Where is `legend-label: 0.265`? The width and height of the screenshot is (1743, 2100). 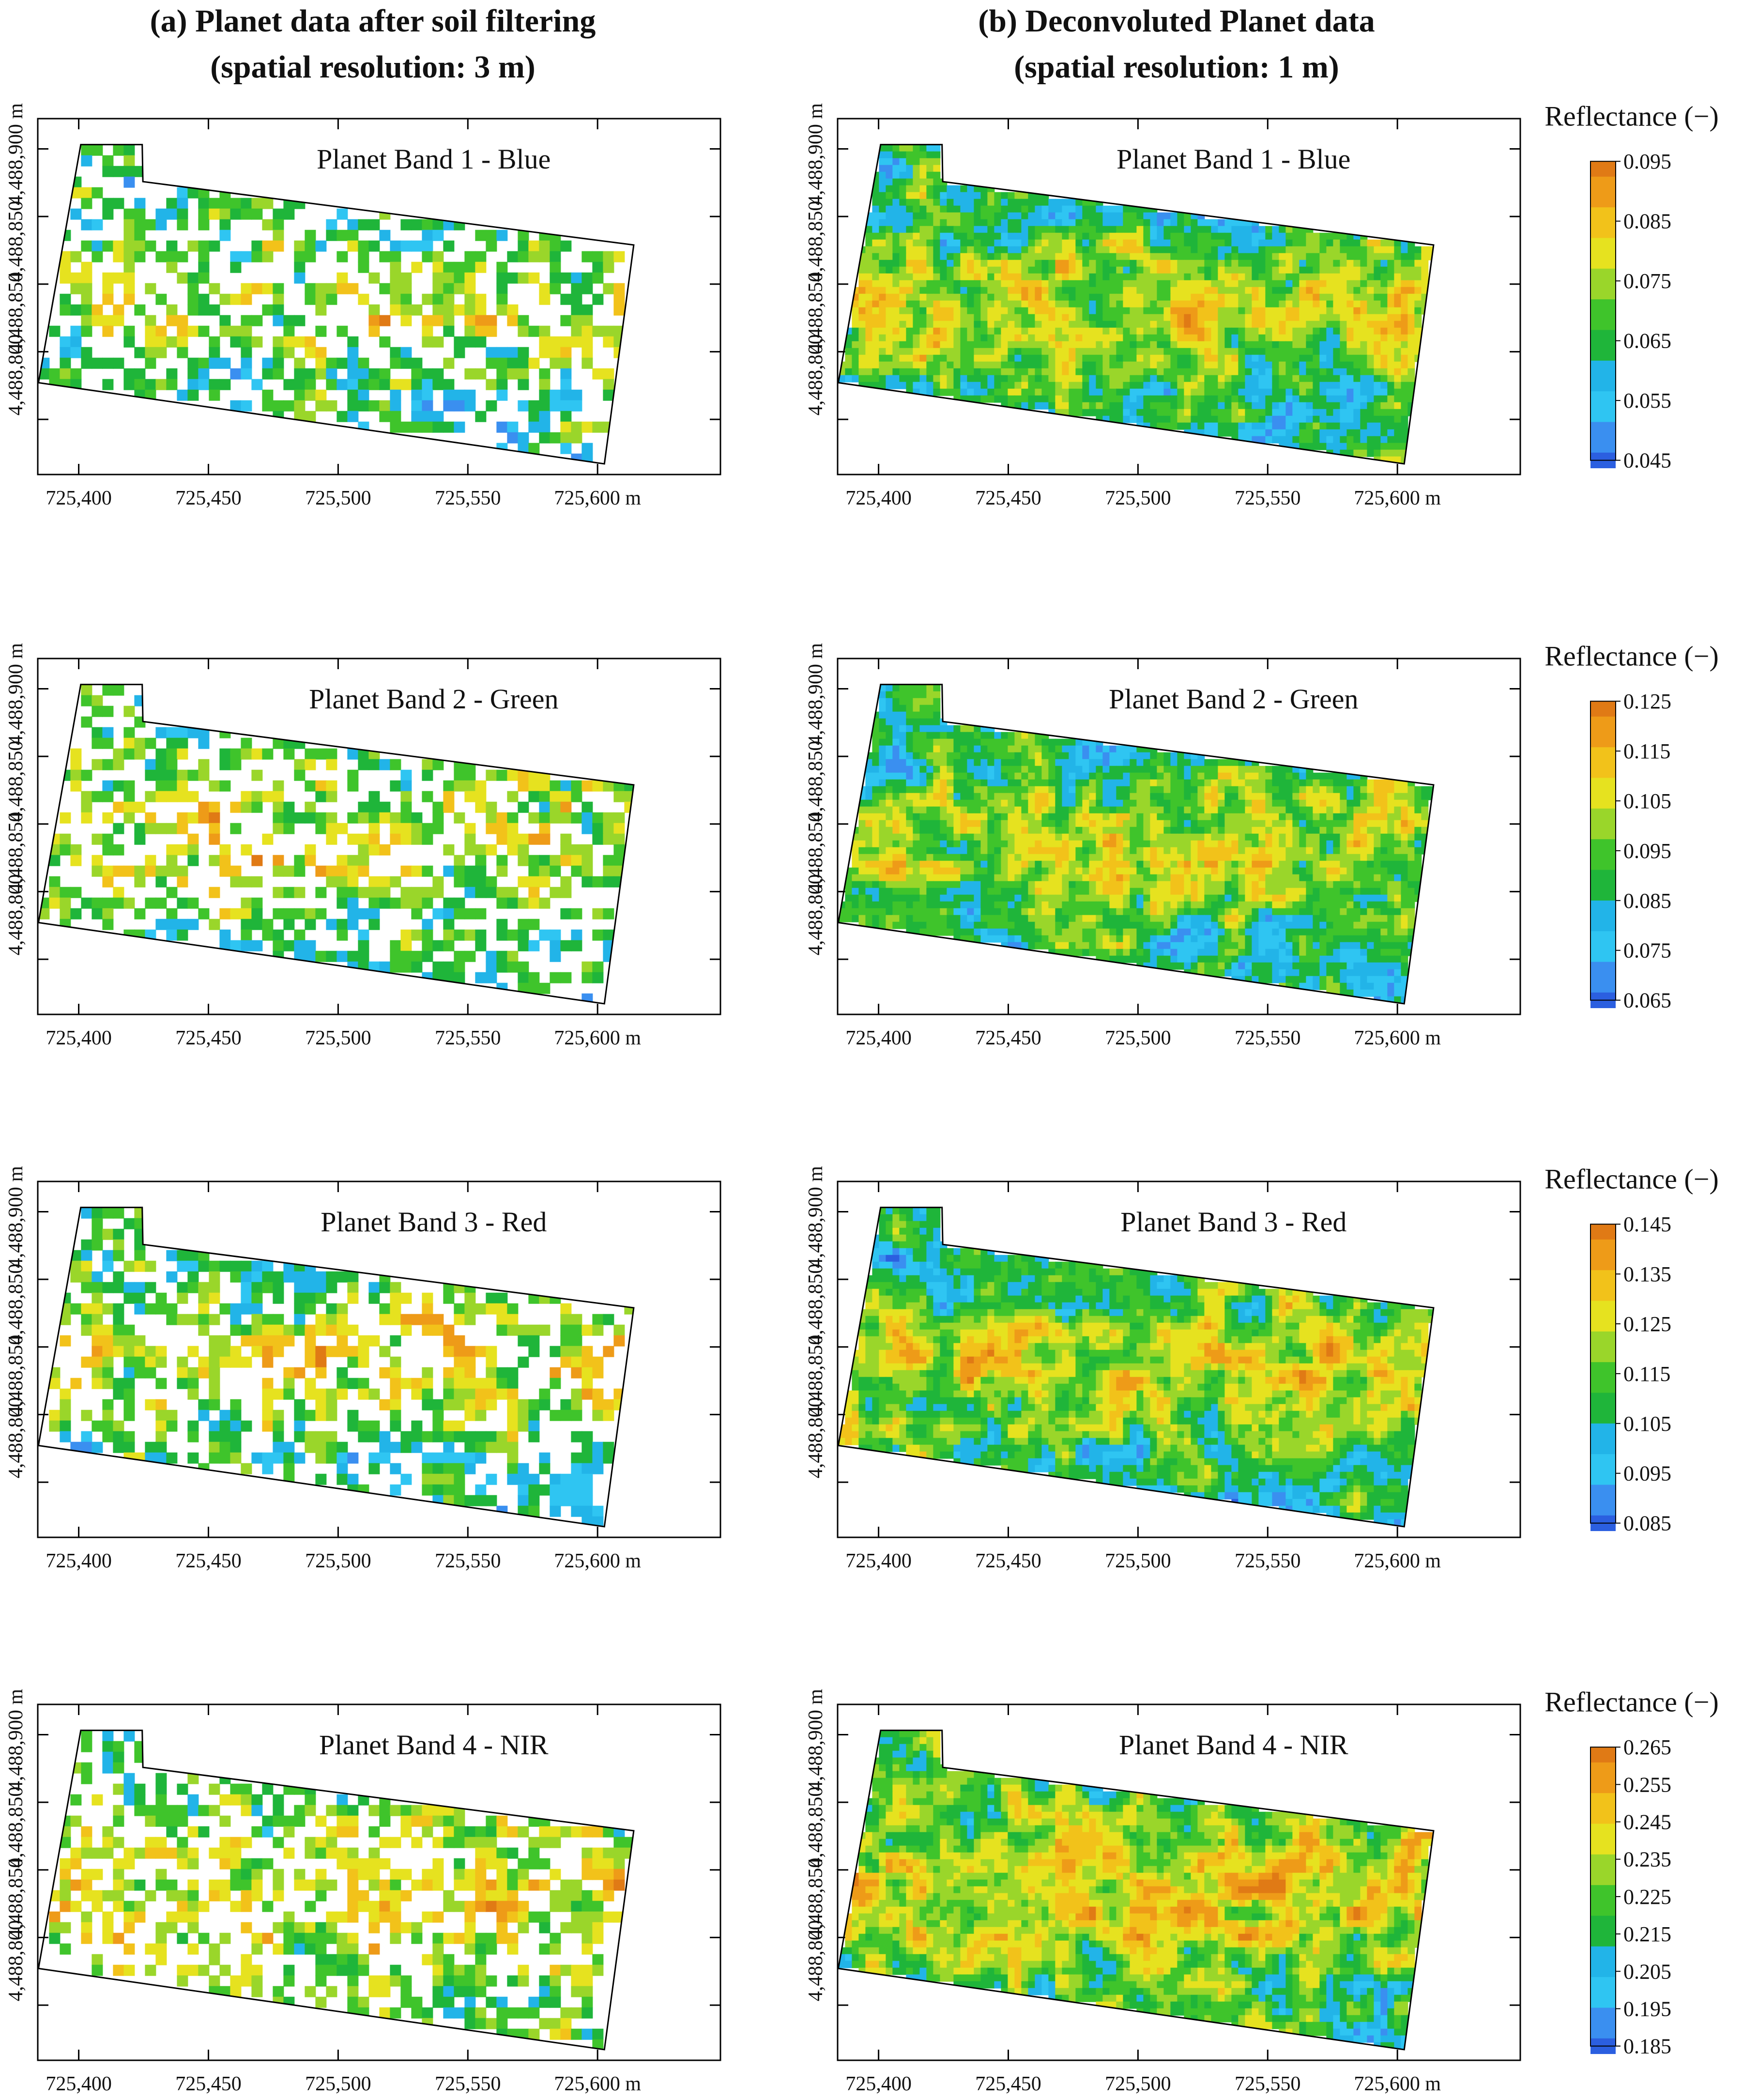 legend-label: 0.265 is located at coordinates (1647, 1747).